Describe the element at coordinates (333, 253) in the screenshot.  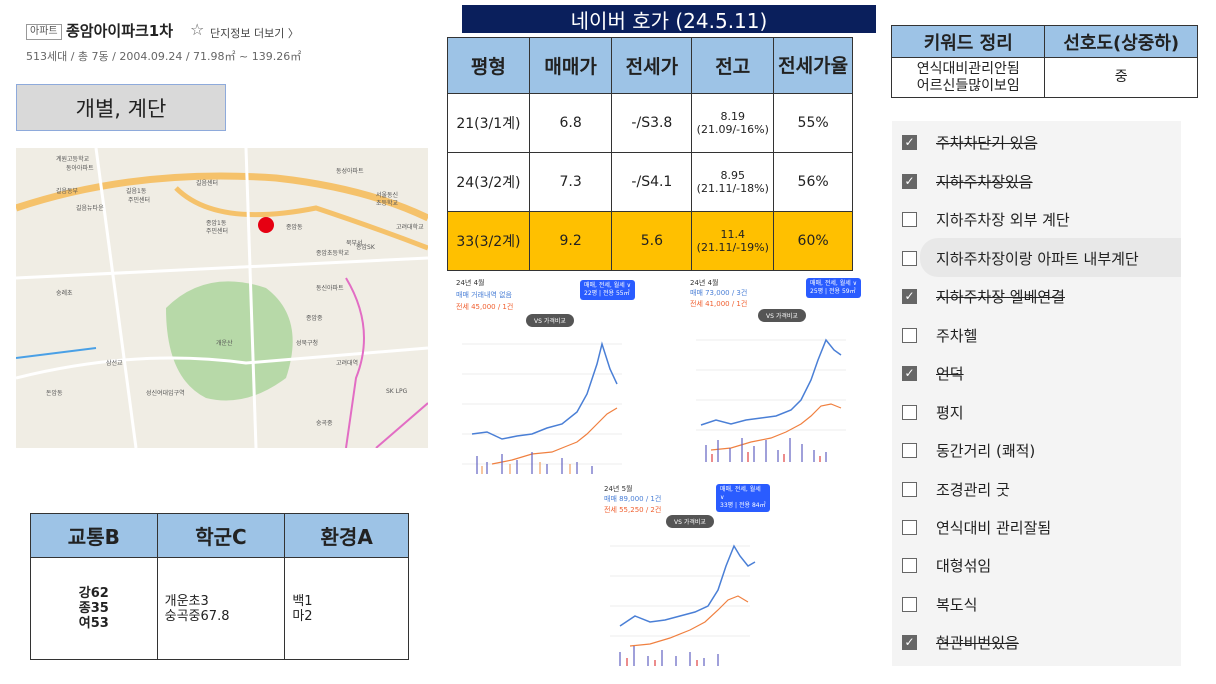
I see `map-label: 종암초등학교` at that location.